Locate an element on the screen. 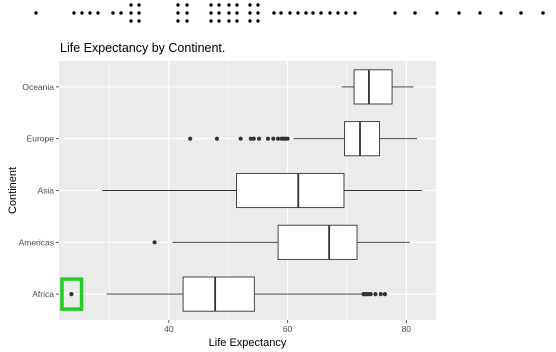 The image size is (556, 352). y-axis: Africa Americas Asia Europe Oceania is located at coordinates (39, 190).